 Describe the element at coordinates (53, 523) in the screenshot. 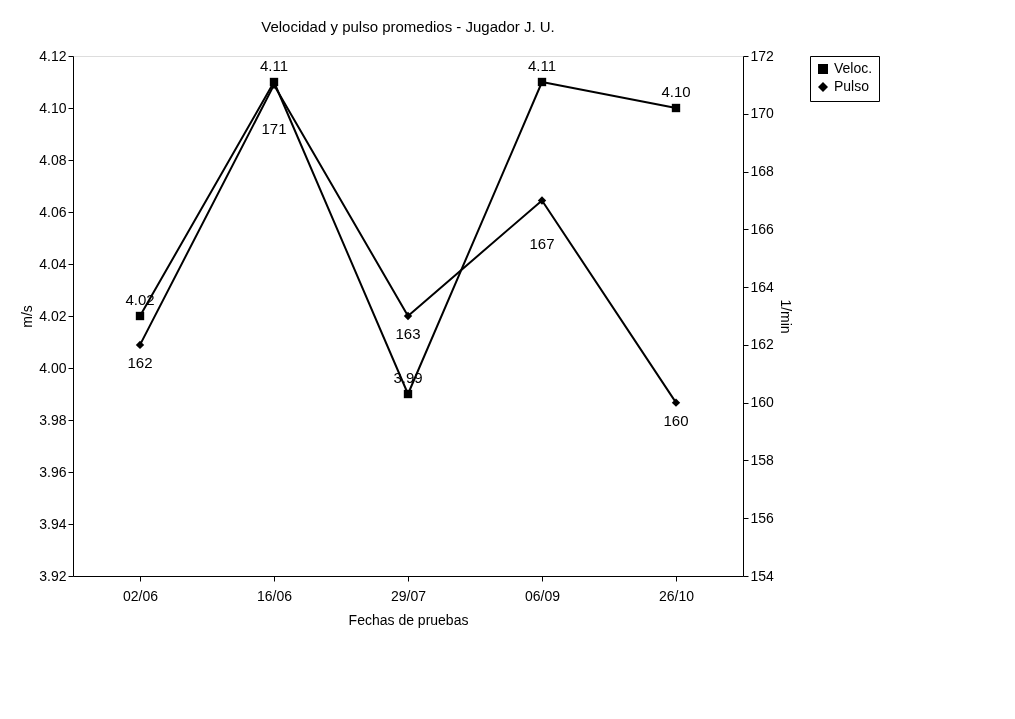

I see `y-tick-label: 3.94` at that location.